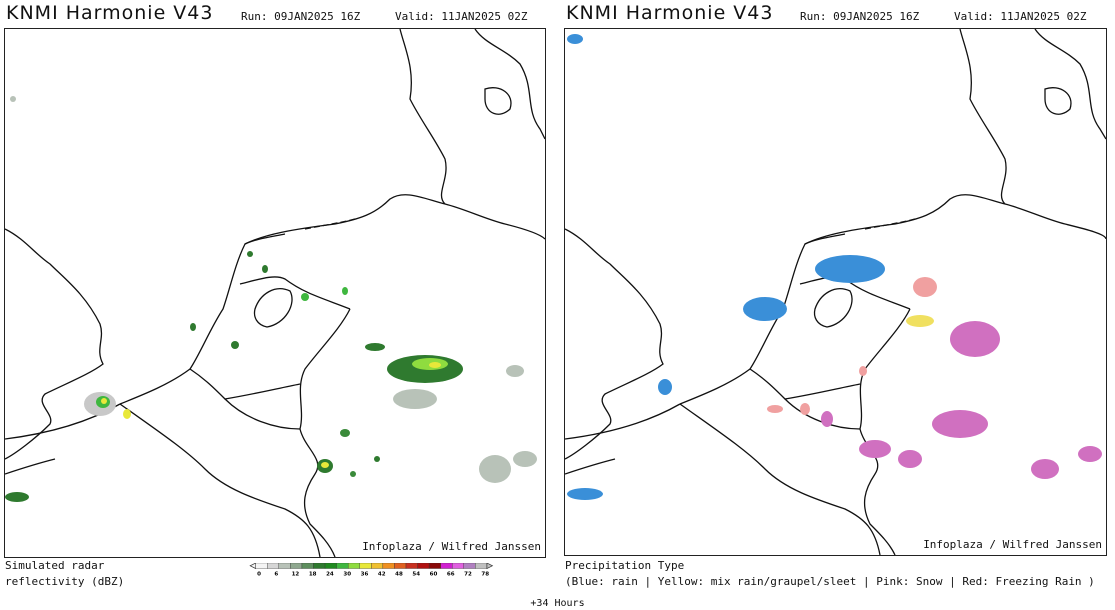 The height and width of the screenshot is (610, 1115). What do you see at coordinates (382, 574) in the screenshot?
I see `colorbar-tick-label: 42` at bounding box center [382, 574].